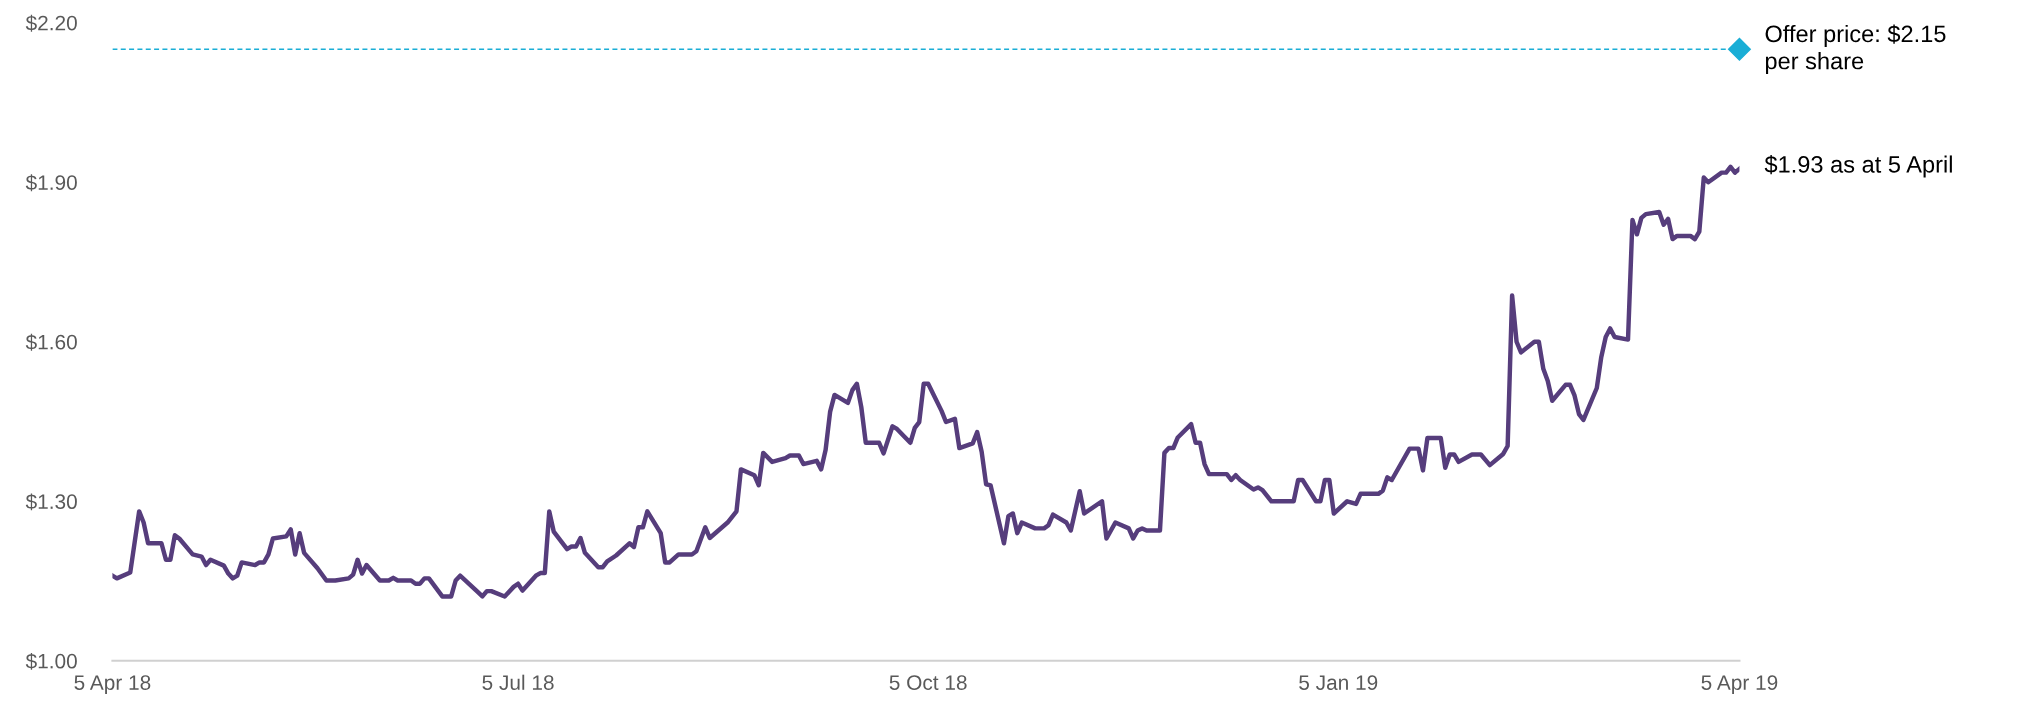 The image size is (2044, 709). I want to click on y-tick-label: $1.90, so click(51, 183).